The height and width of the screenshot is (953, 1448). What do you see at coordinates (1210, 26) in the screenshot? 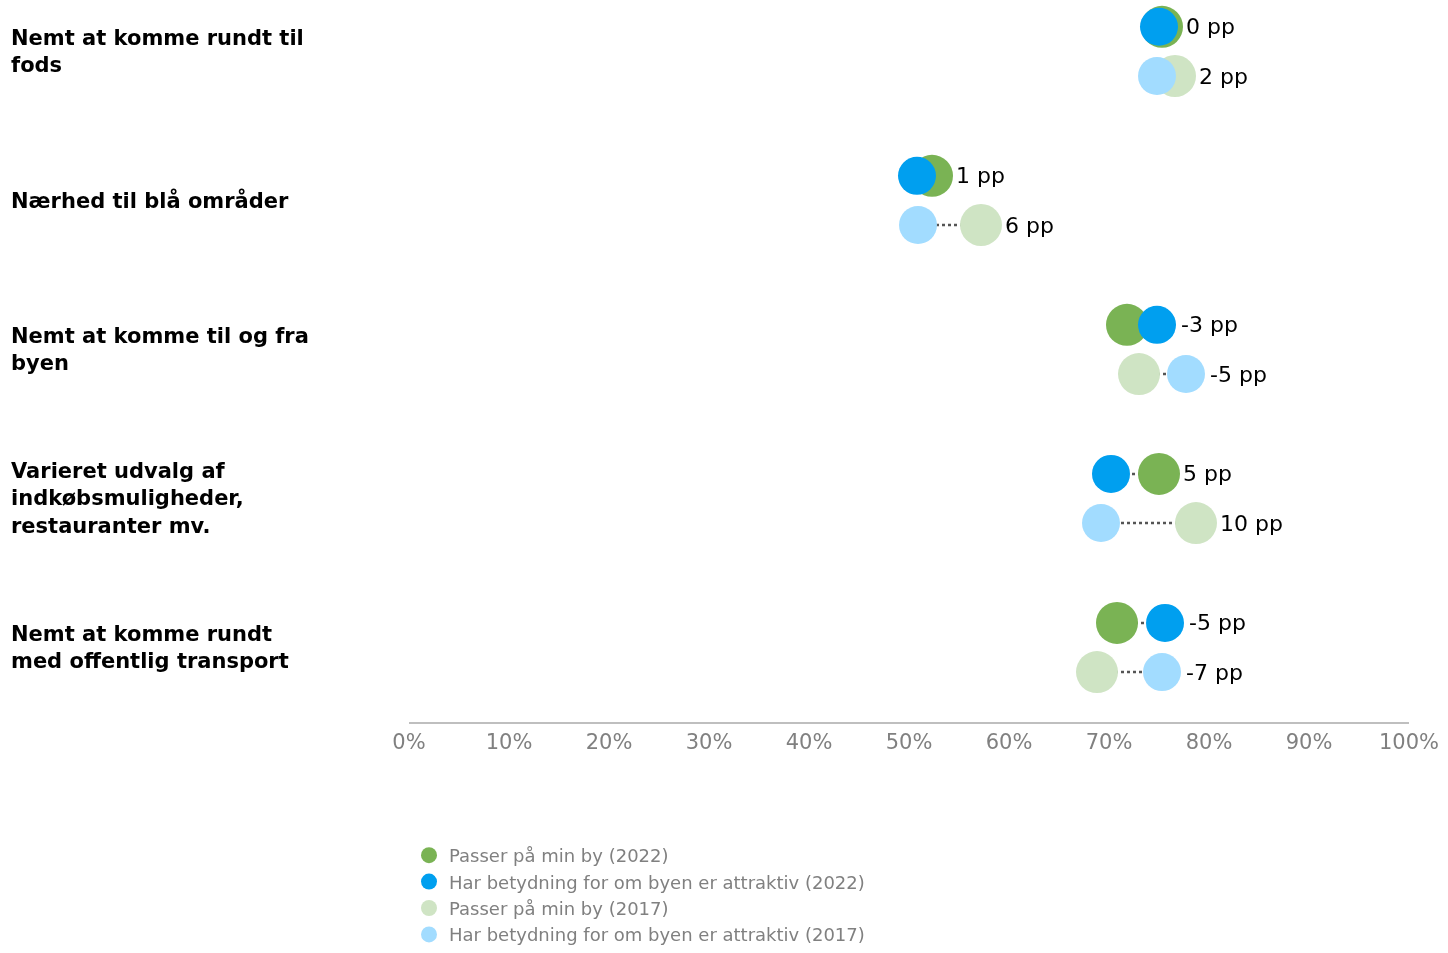
I see `annotation: 0 pp` at bounding box center [1210, 26].